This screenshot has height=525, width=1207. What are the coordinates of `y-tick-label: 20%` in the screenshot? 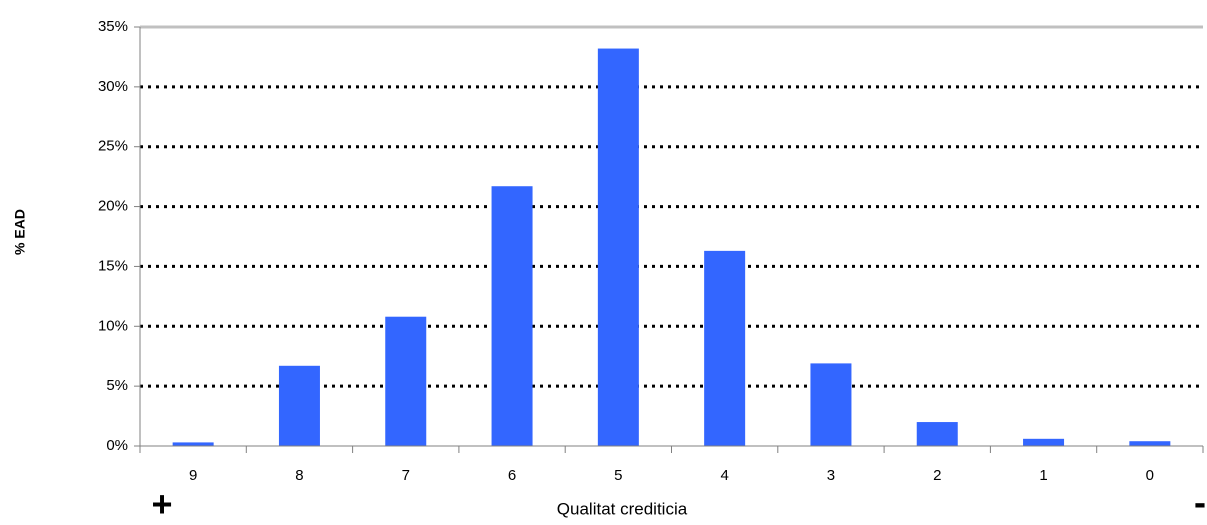 It's located at (113, 206).